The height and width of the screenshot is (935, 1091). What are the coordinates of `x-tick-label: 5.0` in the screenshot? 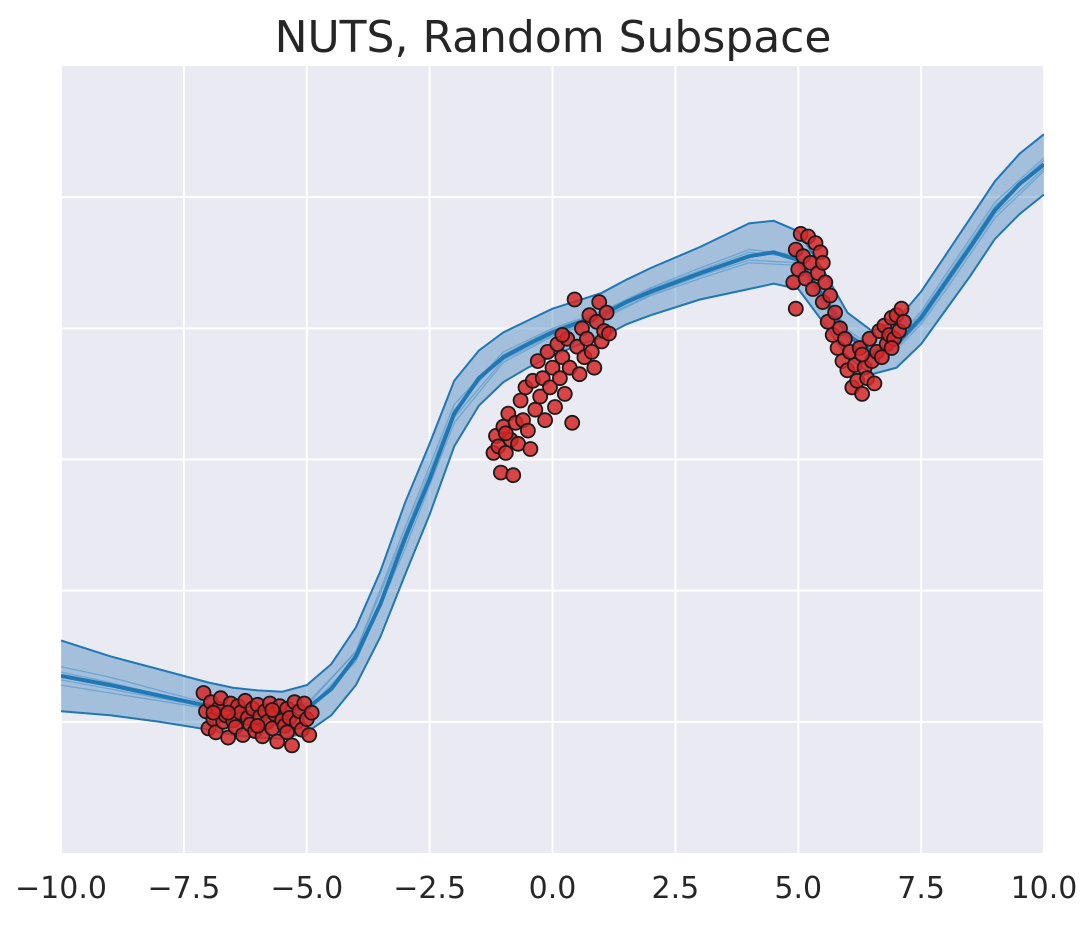 It's located at (798, 888).